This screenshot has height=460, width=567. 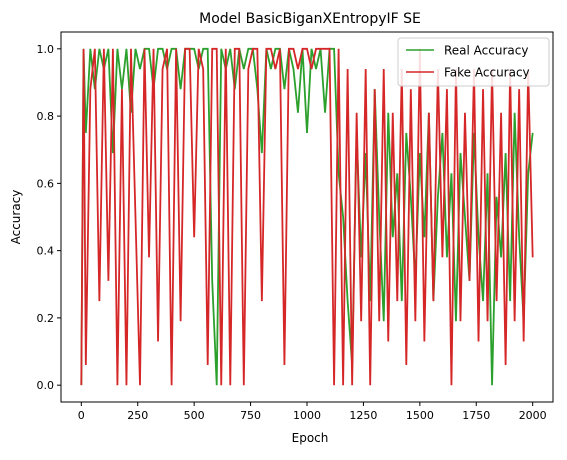 What do you see at coordinates (486, 51) in the screenshot?
I see `legend-label-real-accuracy: Real Accuracy` at bounding box center [486, 51].